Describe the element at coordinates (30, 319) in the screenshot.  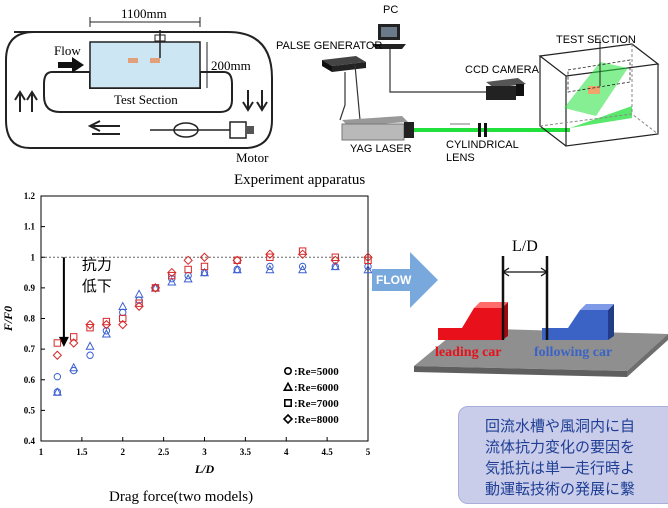
I see `y-tick-label: 0.8` at that location.